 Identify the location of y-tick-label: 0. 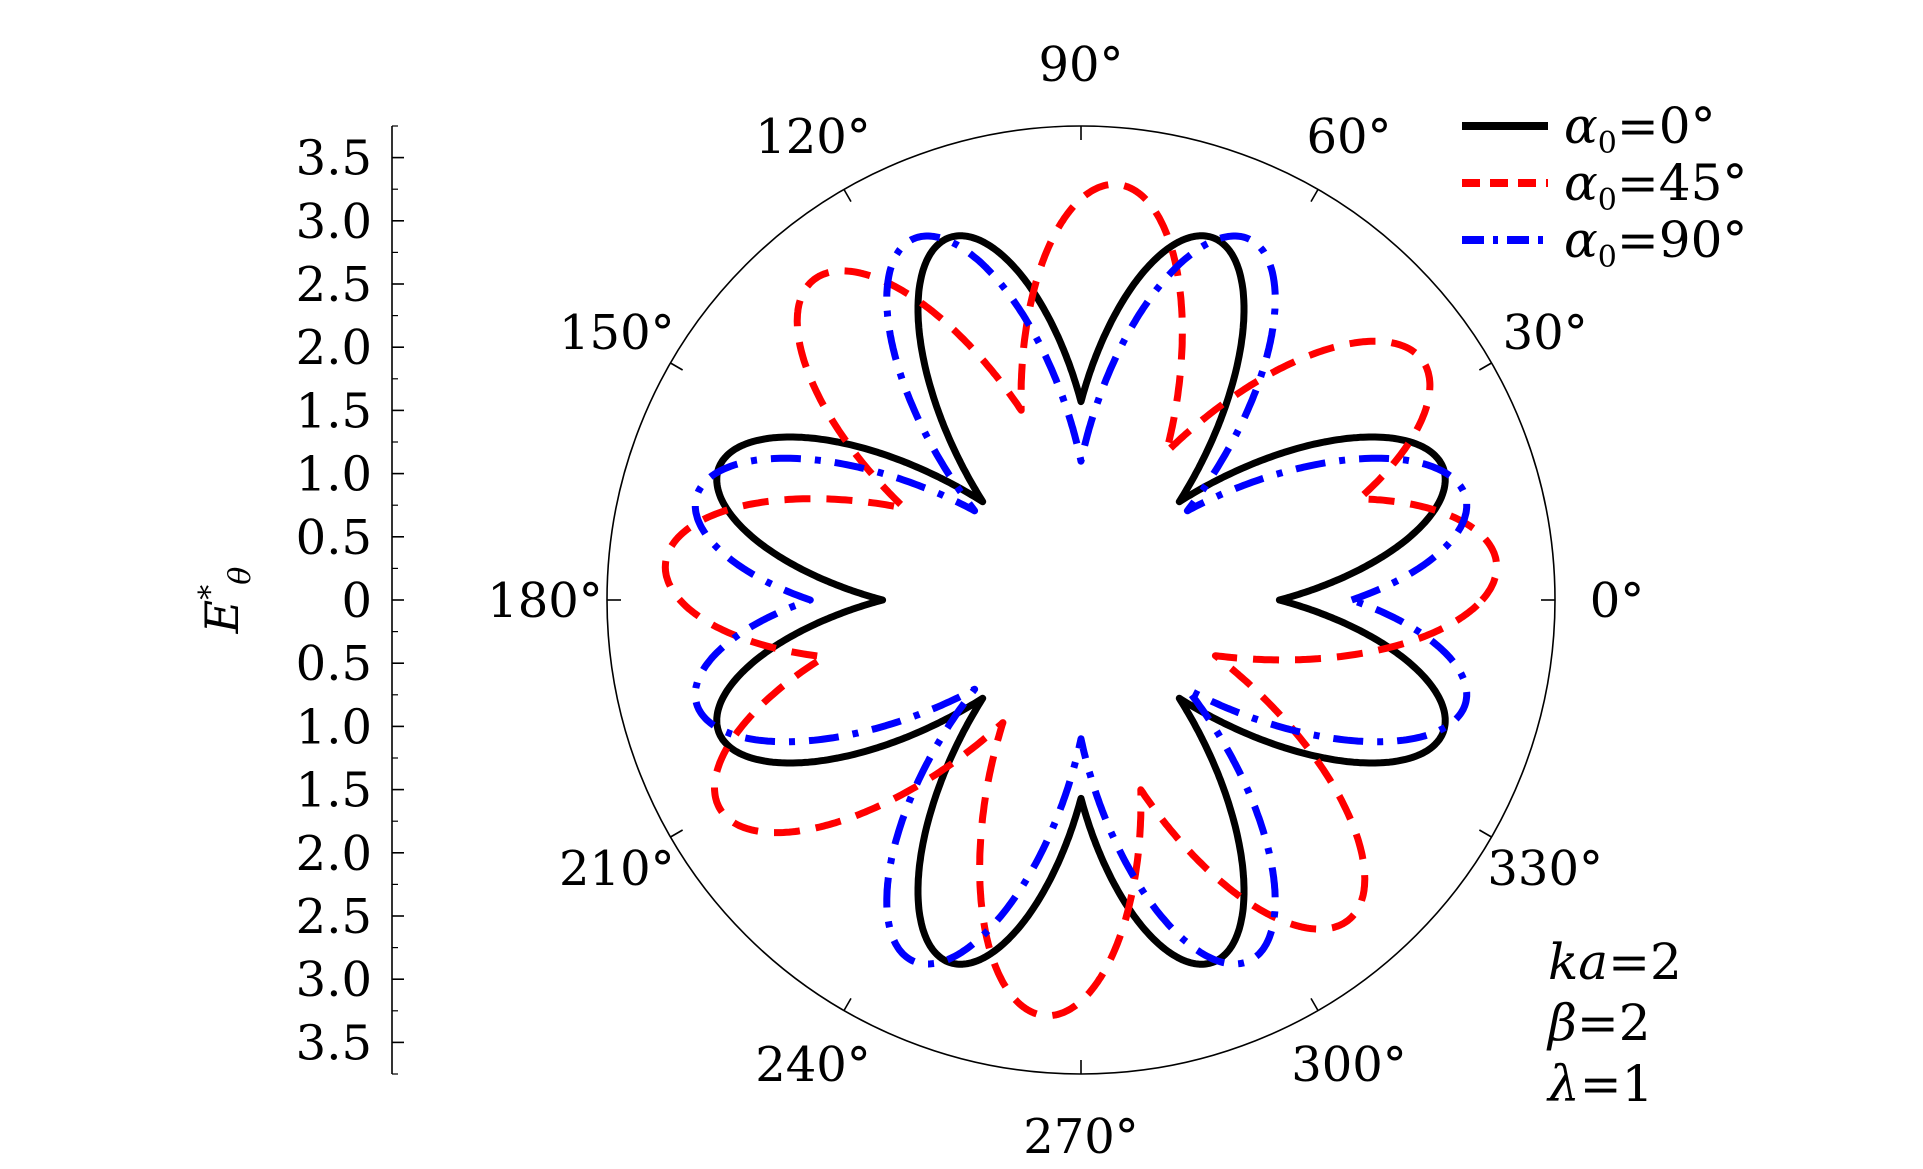
(356, 601).